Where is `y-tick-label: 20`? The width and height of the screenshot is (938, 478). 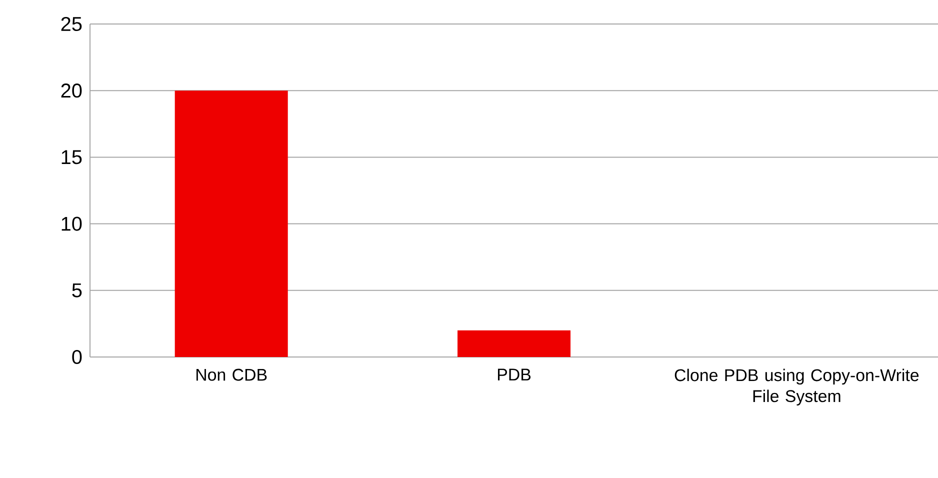
y-tick-label: 20 is located at coordinates (71, 91).